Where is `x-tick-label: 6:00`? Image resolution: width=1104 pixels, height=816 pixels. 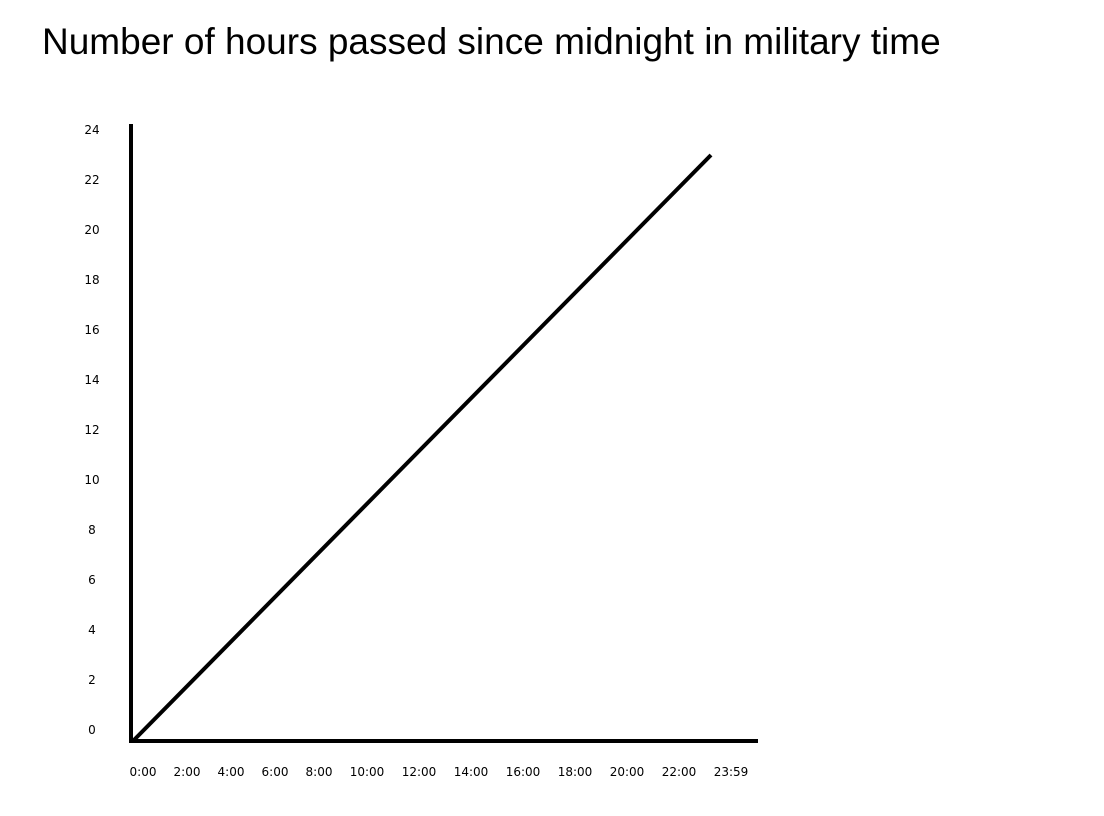 x-tick-label: 6:00 is located at coordinates (275, 772).